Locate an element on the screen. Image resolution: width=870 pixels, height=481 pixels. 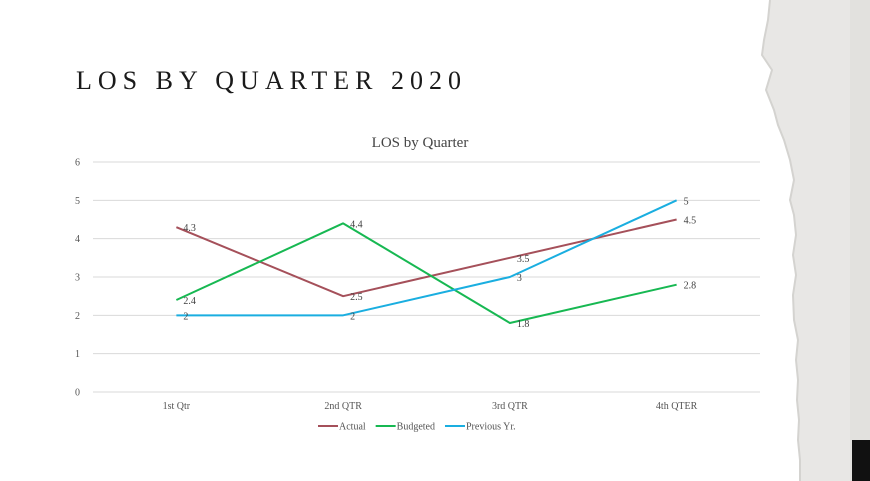
series-line-actual is located at coordinates (426, 258).